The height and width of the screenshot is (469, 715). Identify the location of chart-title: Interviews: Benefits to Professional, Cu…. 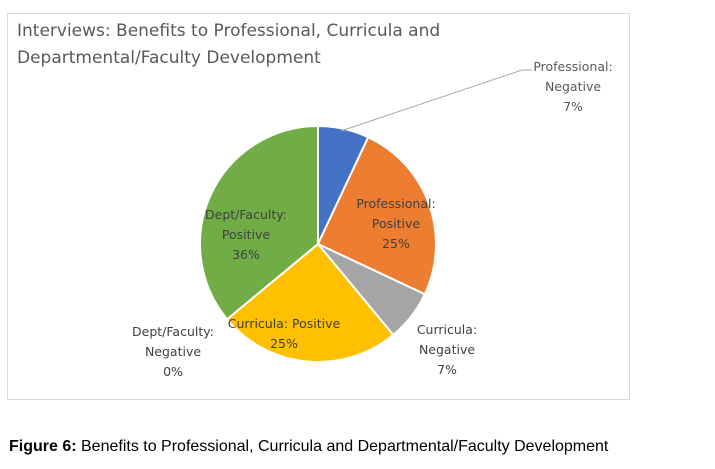
(229, 44).